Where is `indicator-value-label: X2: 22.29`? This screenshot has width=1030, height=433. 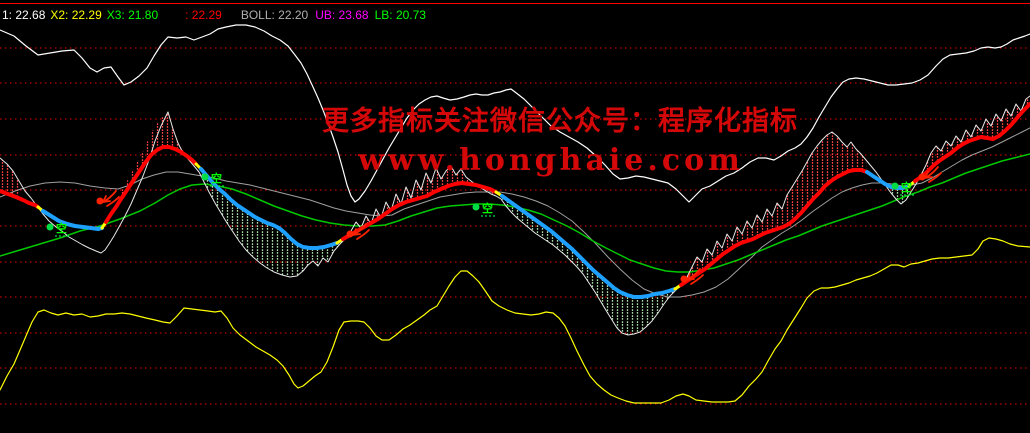 indicator-value-label: X2: 22.29 is located at coordinates (76, 15).